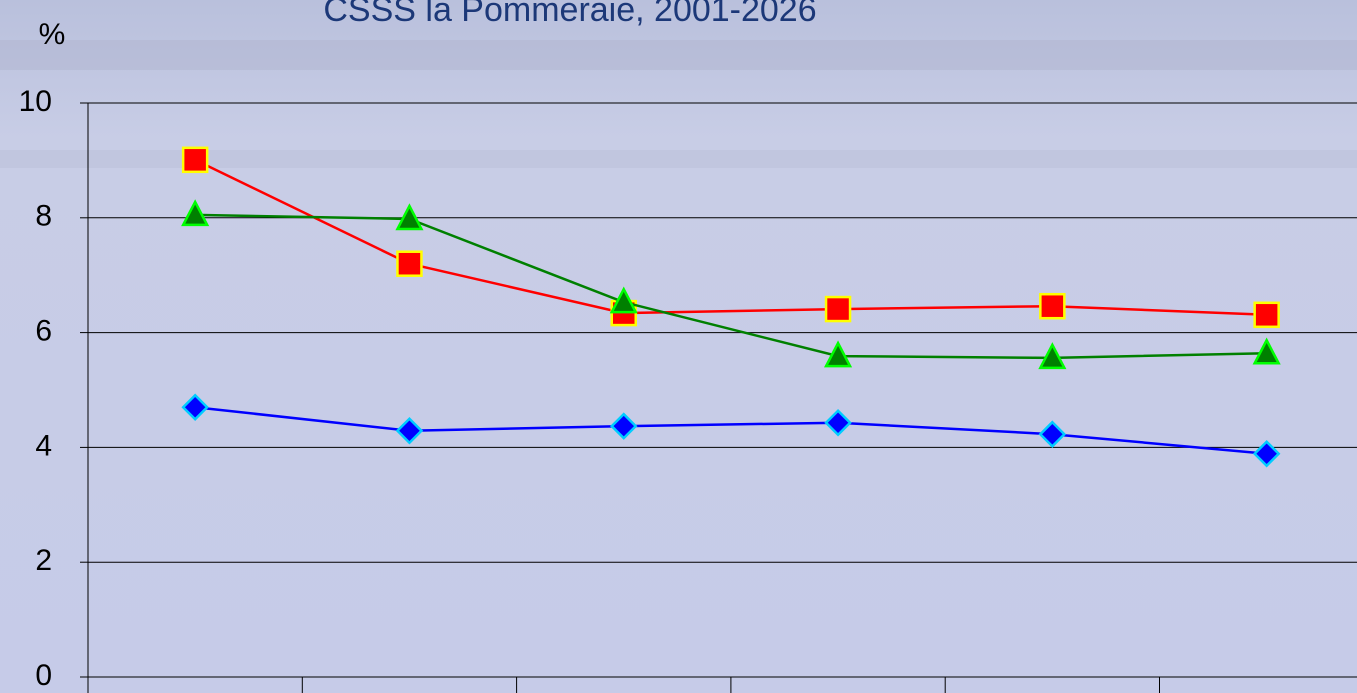  I want to click on y-tick-label: 2, so click(43, 560).